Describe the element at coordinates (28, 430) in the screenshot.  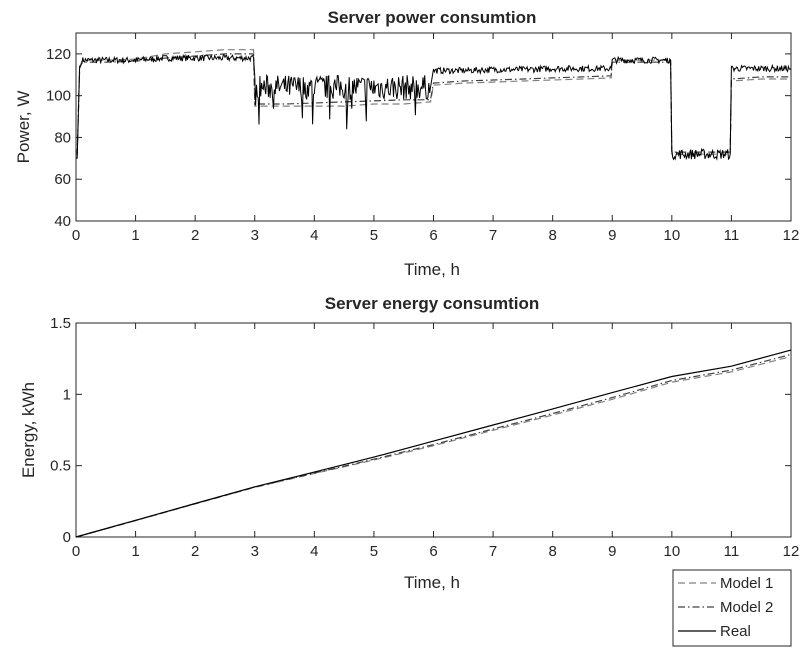
I see `energy-y-label: Energy, kWh` at that location.